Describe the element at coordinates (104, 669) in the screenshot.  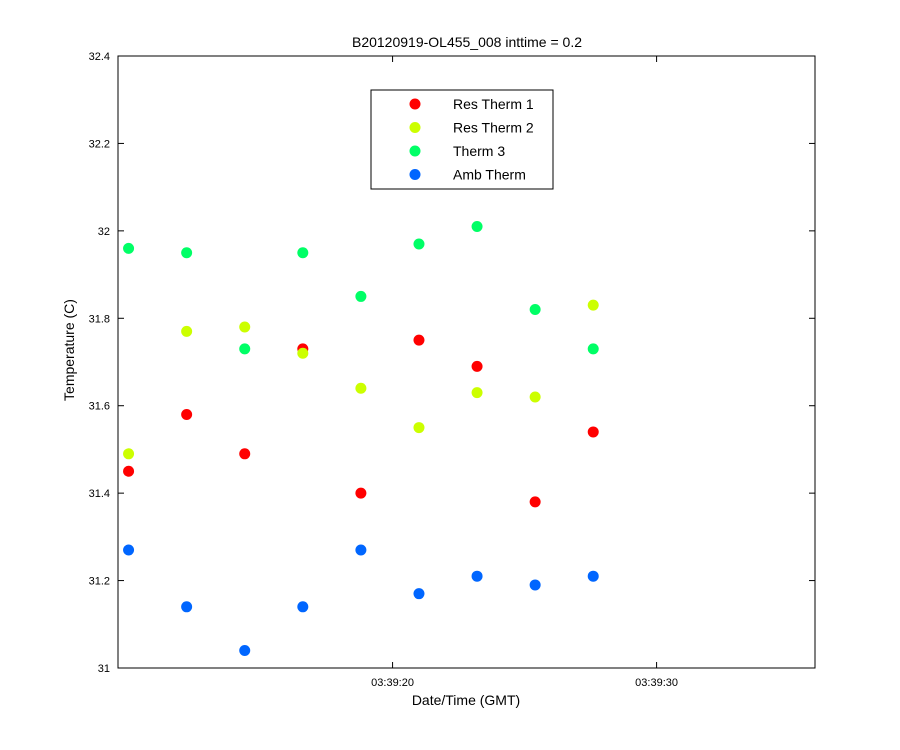
I see `y-tick-label: 31` at that location.